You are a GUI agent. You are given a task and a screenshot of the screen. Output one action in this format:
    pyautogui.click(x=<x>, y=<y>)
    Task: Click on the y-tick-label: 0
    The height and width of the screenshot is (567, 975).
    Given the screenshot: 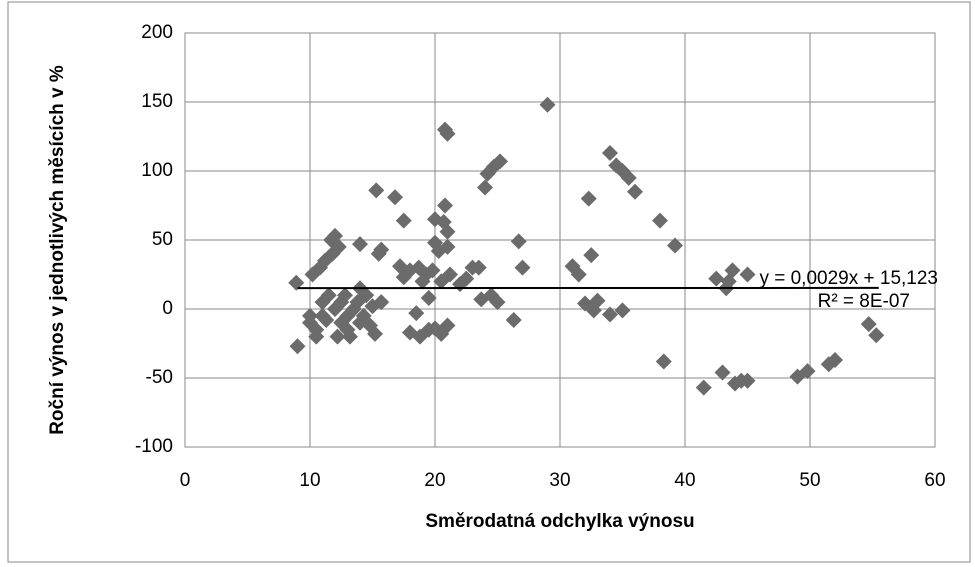 What is the action you would take?
    pyautogui.click(x=167, y=308)
    